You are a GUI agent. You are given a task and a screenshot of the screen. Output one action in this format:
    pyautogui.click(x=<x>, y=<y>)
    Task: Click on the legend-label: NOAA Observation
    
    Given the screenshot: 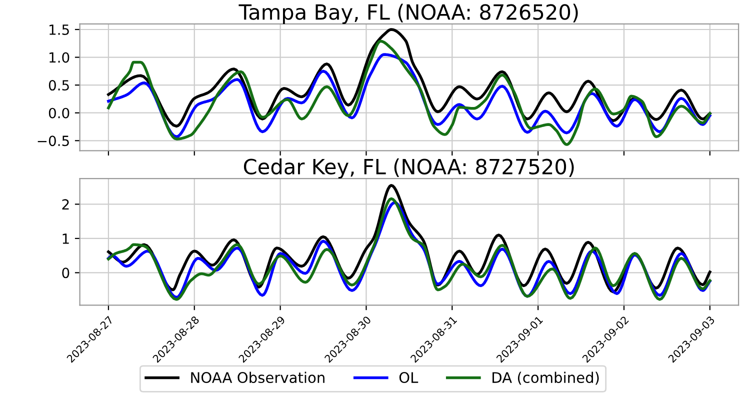 What is the action you would take?
    pyautogui.click(x=257, y=378)
    